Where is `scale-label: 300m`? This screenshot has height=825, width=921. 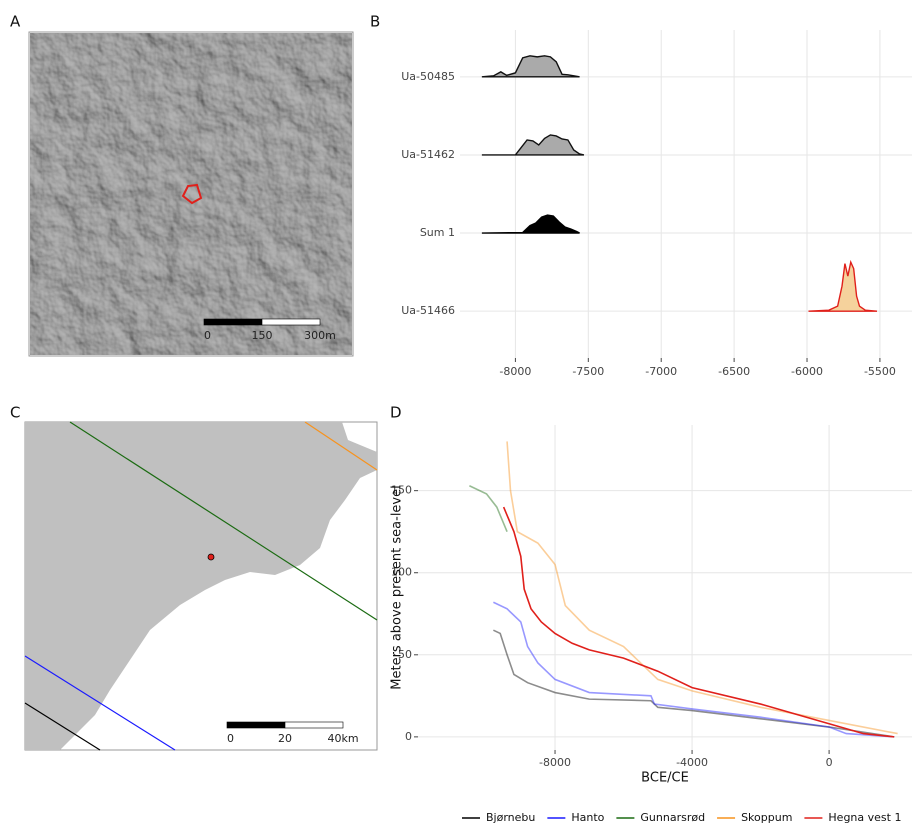 scale-label: 300m is located at coordinates (320, 335).